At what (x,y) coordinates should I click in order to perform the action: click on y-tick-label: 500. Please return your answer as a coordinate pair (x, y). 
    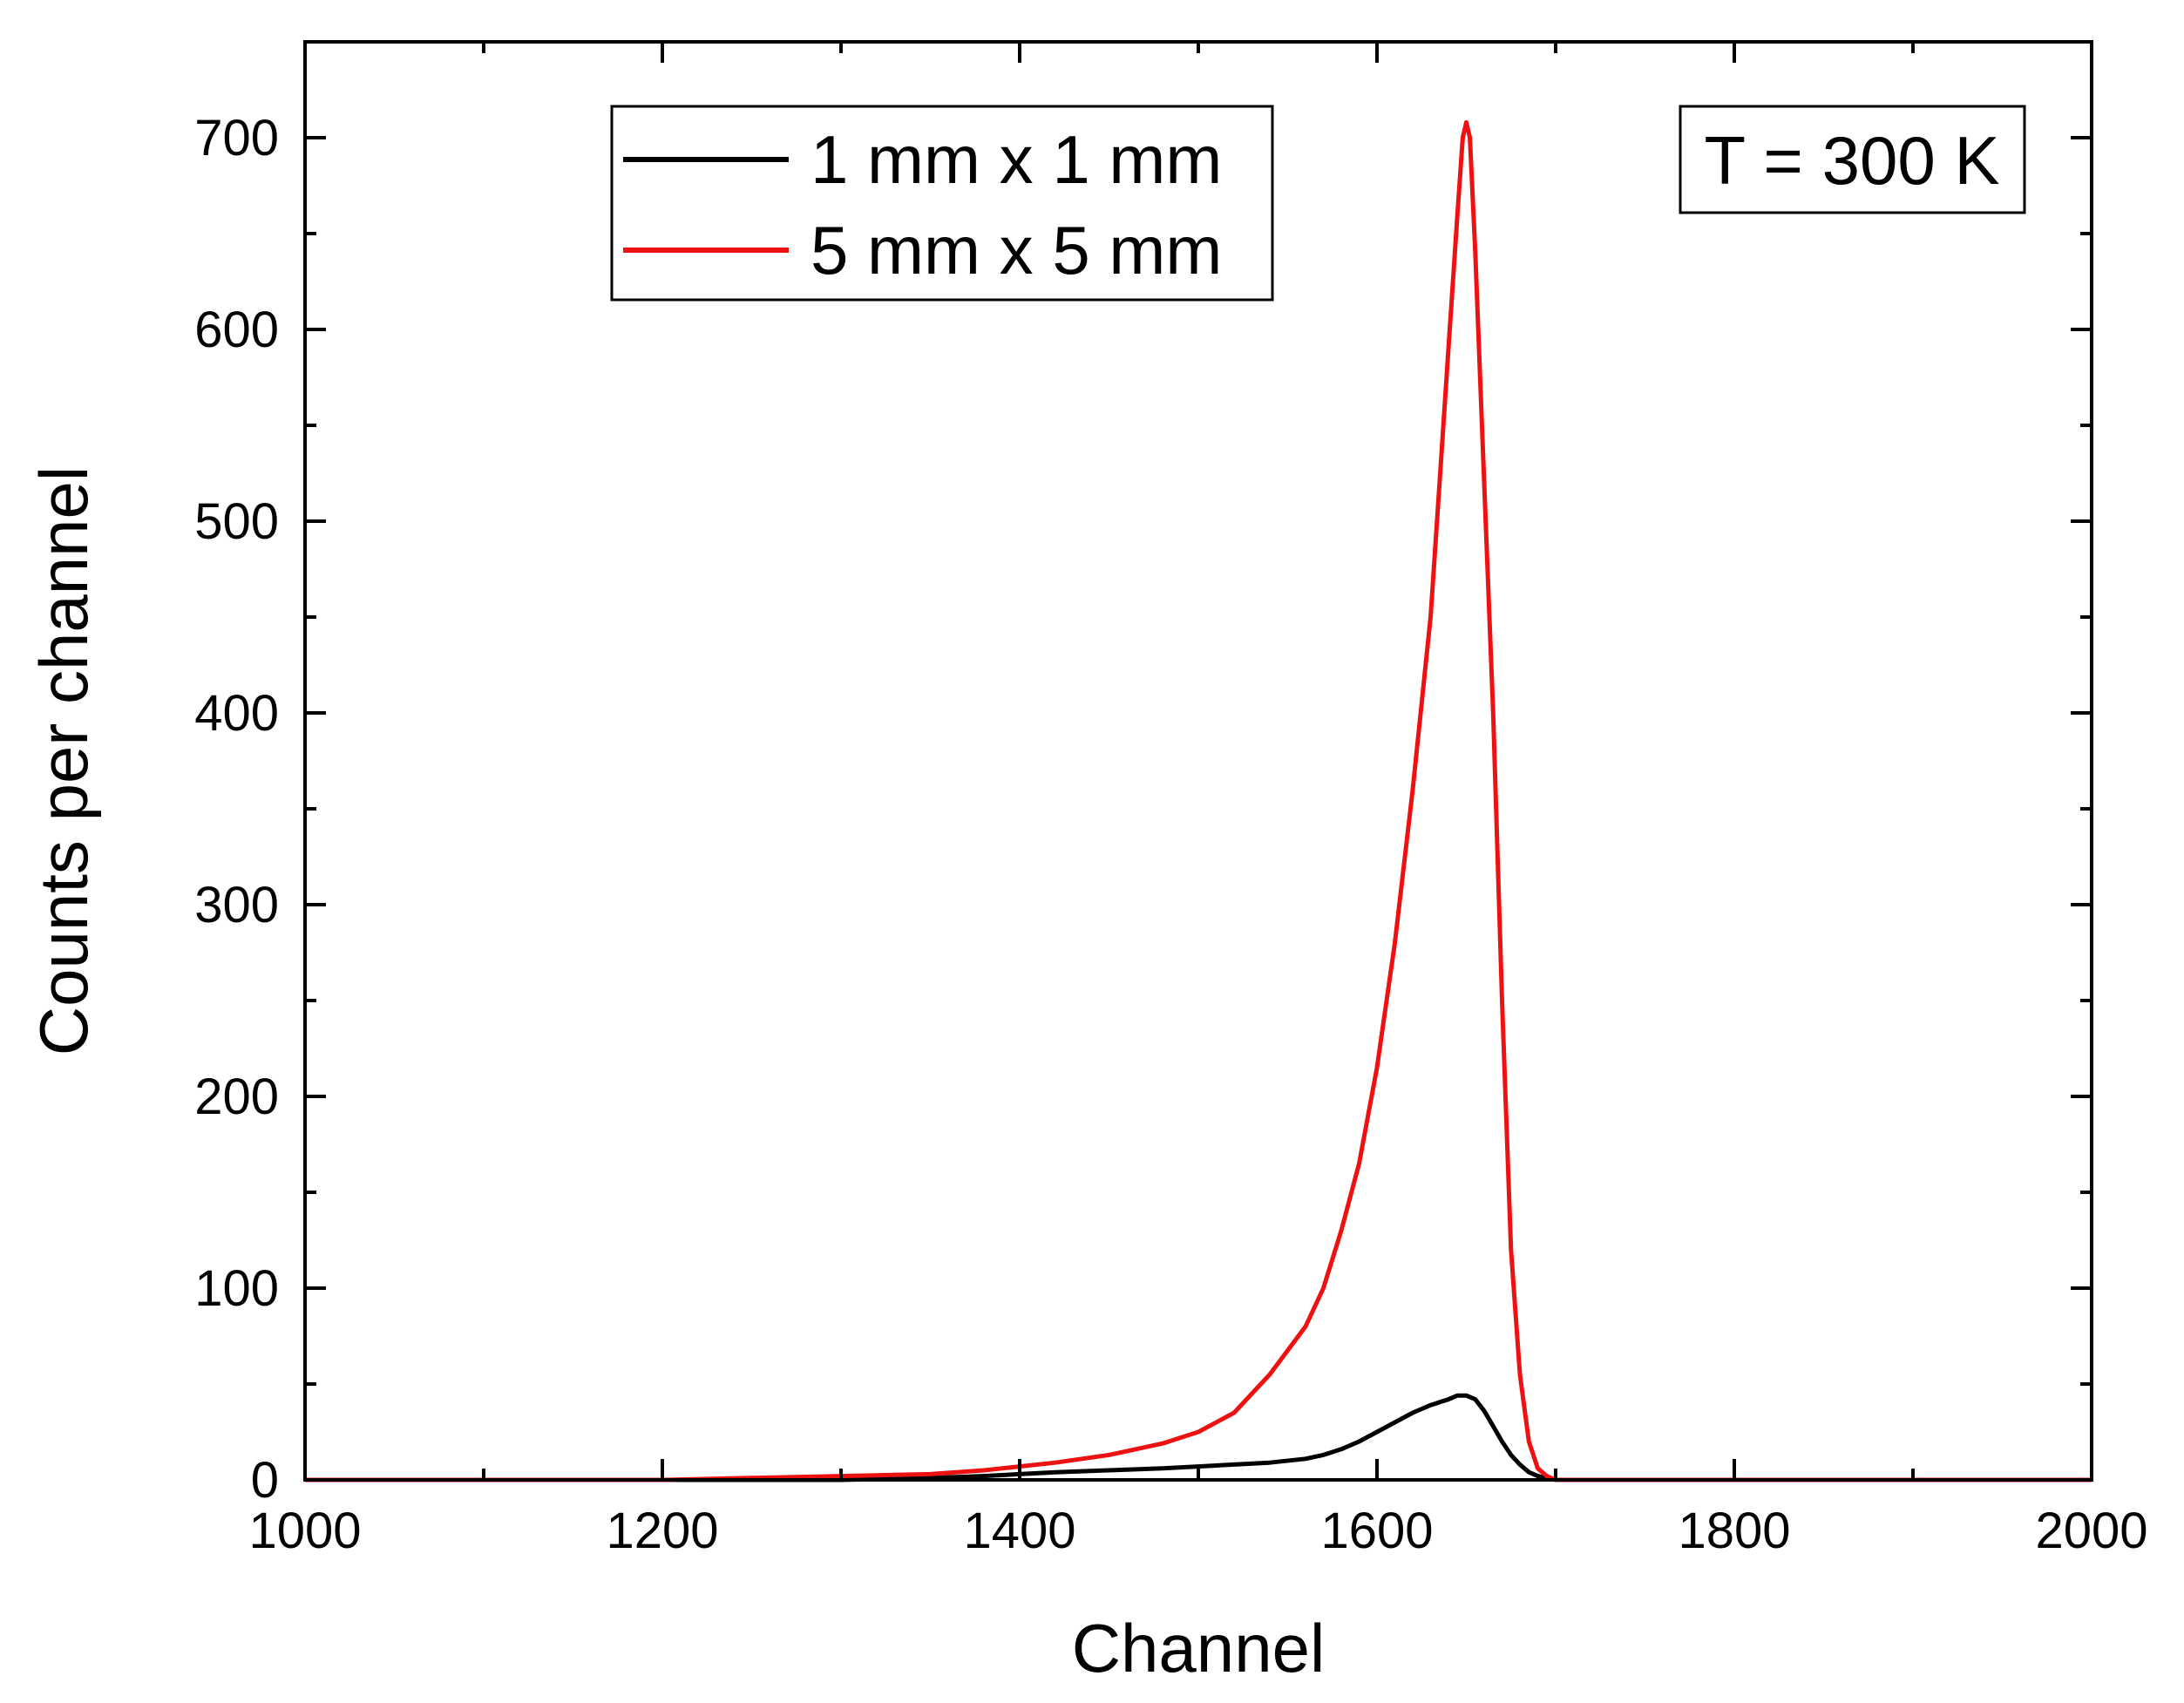
    Looking at the image, I should click on (236, 522).